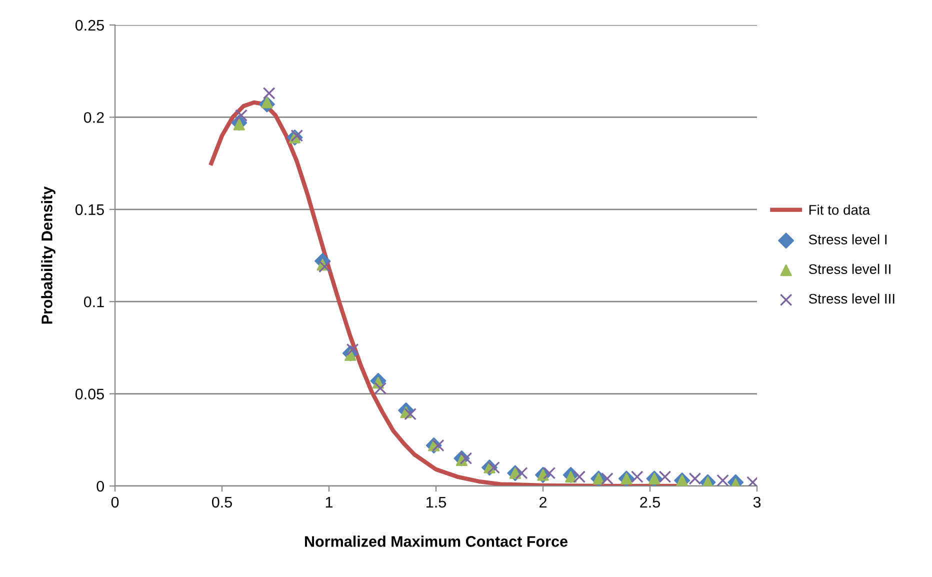  I want to click on legend-label: Stress level II, so click(849, 269).